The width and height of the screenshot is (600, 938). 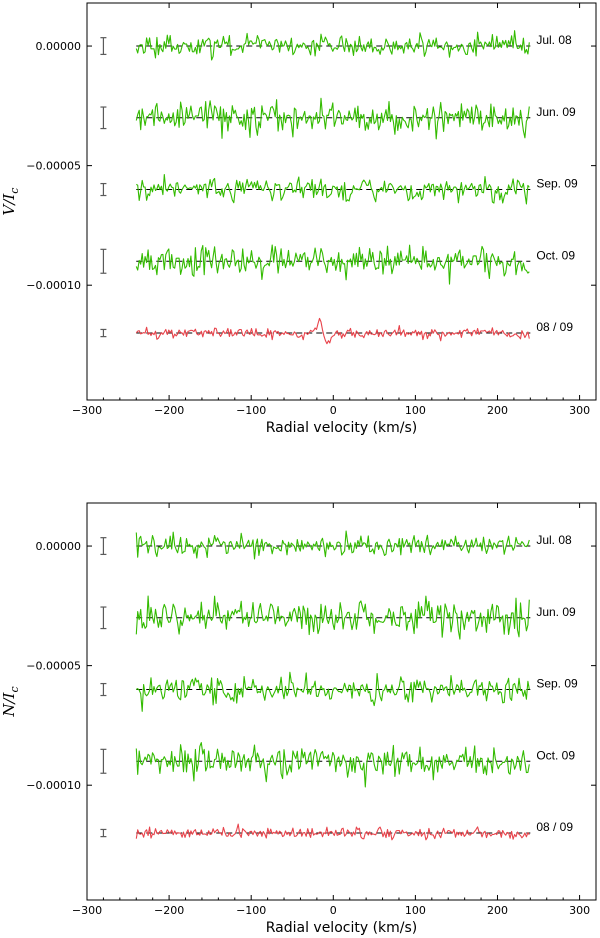 I want to click on y-axis-label: N/Ic, so click(x=10, y=701).